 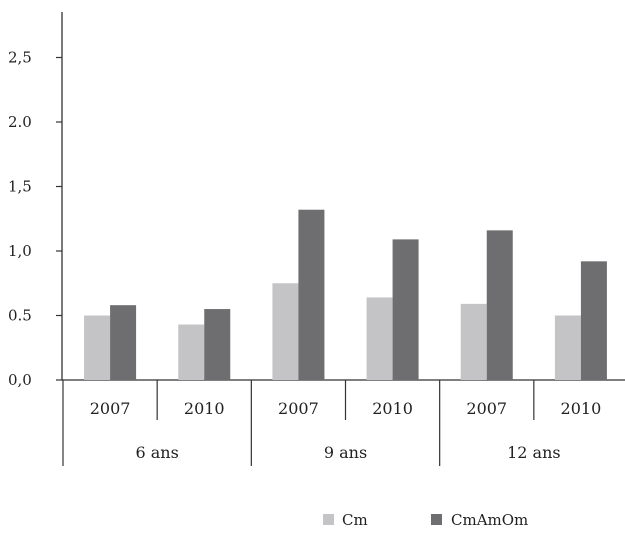 I want to click on y-tick-label: 2,5, so click(x=20, y=58).